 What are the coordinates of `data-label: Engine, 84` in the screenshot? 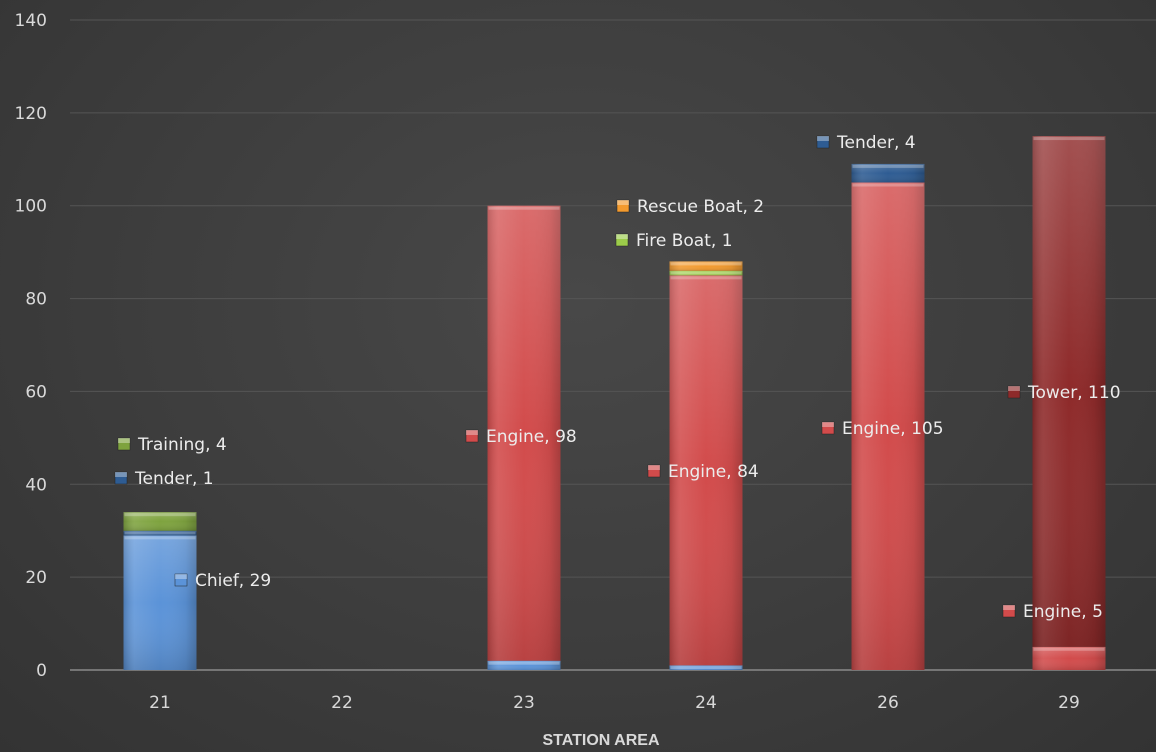 It's located at (703, 472).